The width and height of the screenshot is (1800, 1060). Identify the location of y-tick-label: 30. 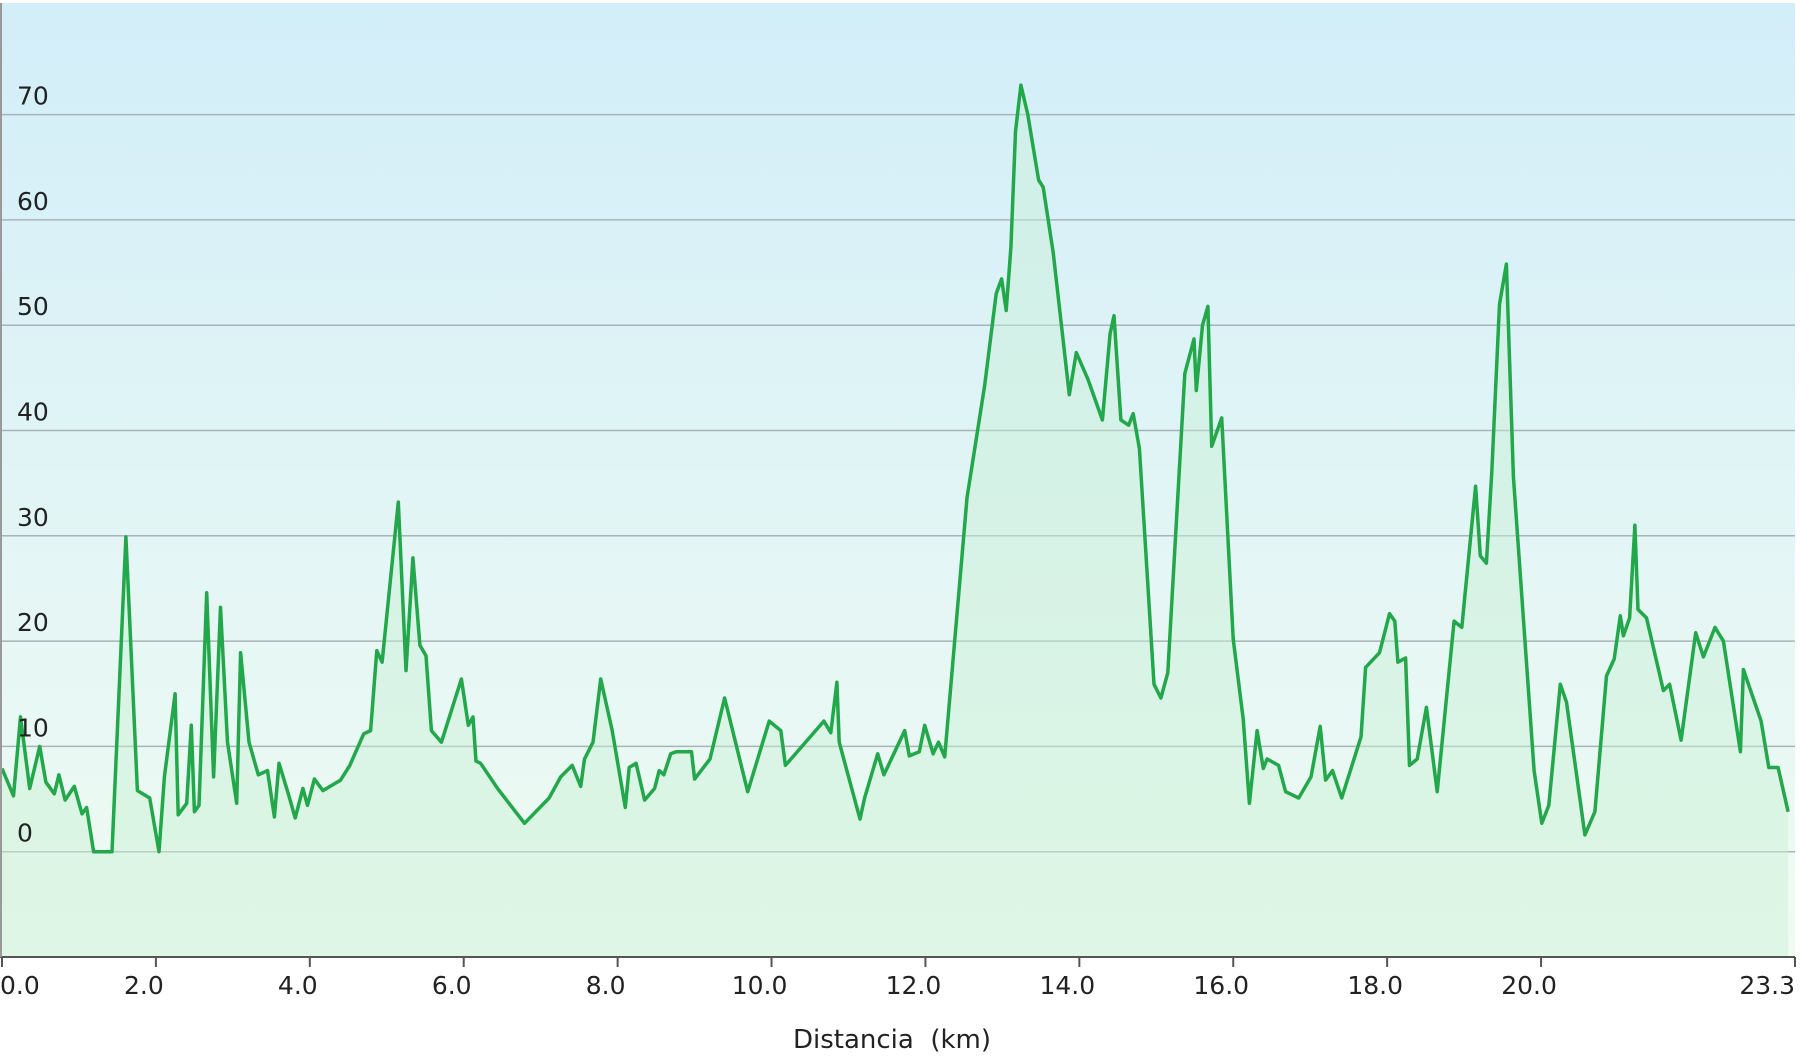
(33, 517).